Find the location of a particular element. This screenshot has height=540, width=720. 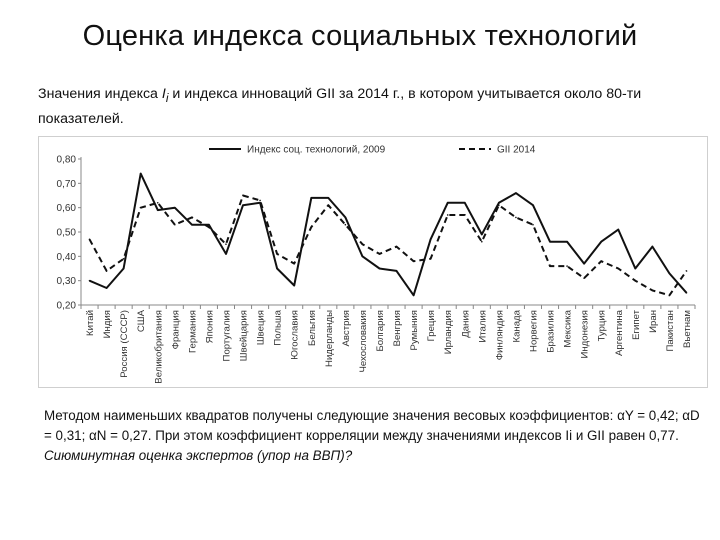

x-category-label: Румыния is located at coordinates (414, 330).